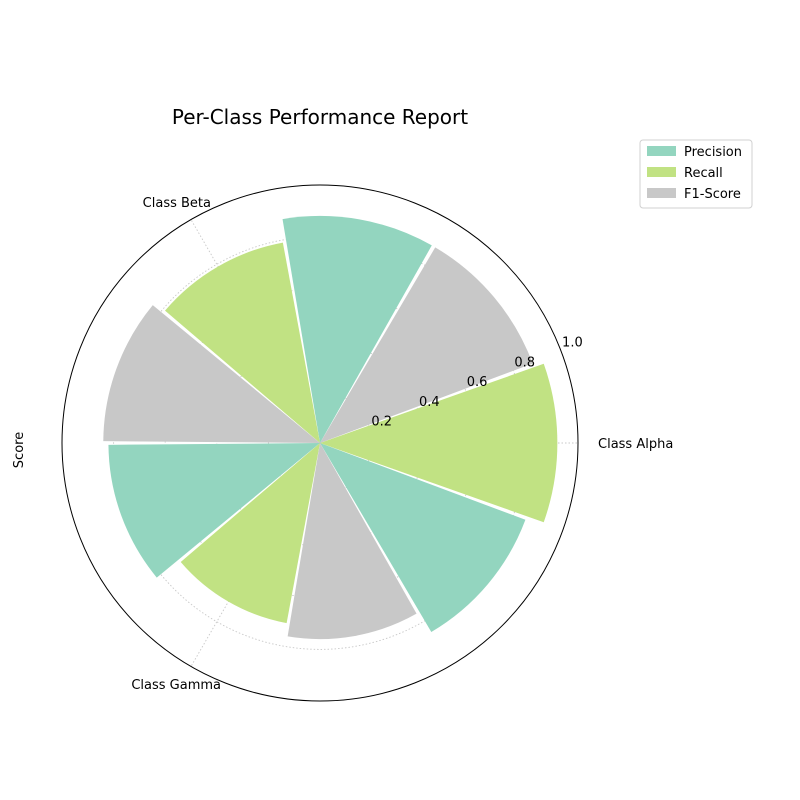 Image resolution: width=800 pixels, height=800 pixels. Describe the element at coordinates (177, 203) in the screenshot. I see `category-label: Class Beta` at that location.